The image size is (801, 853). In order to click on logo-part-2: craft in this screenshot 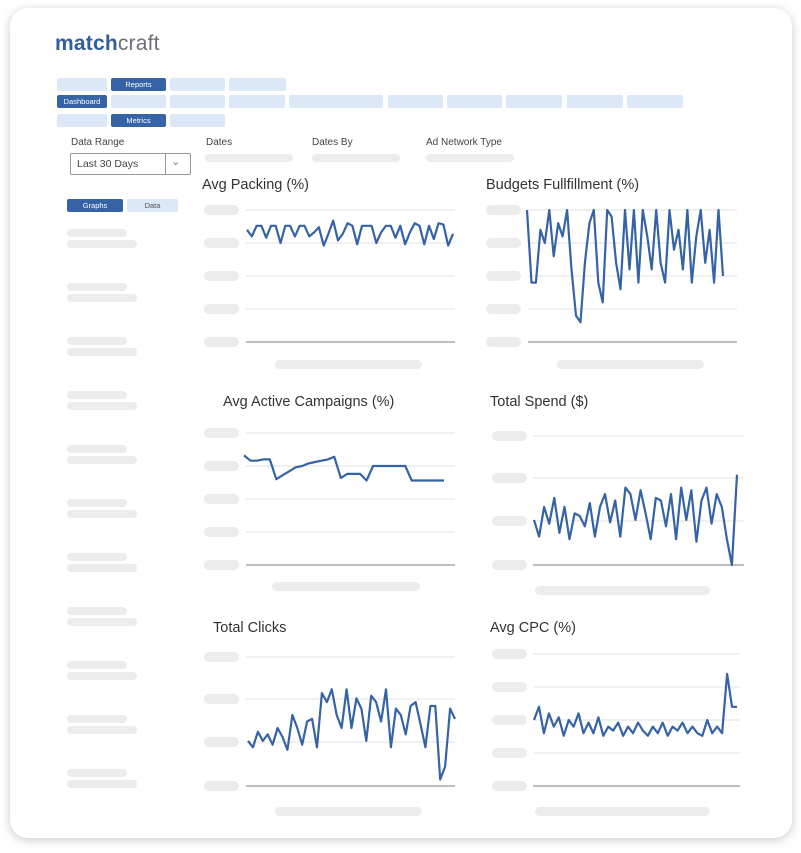, I will do `click(138, 43)`.